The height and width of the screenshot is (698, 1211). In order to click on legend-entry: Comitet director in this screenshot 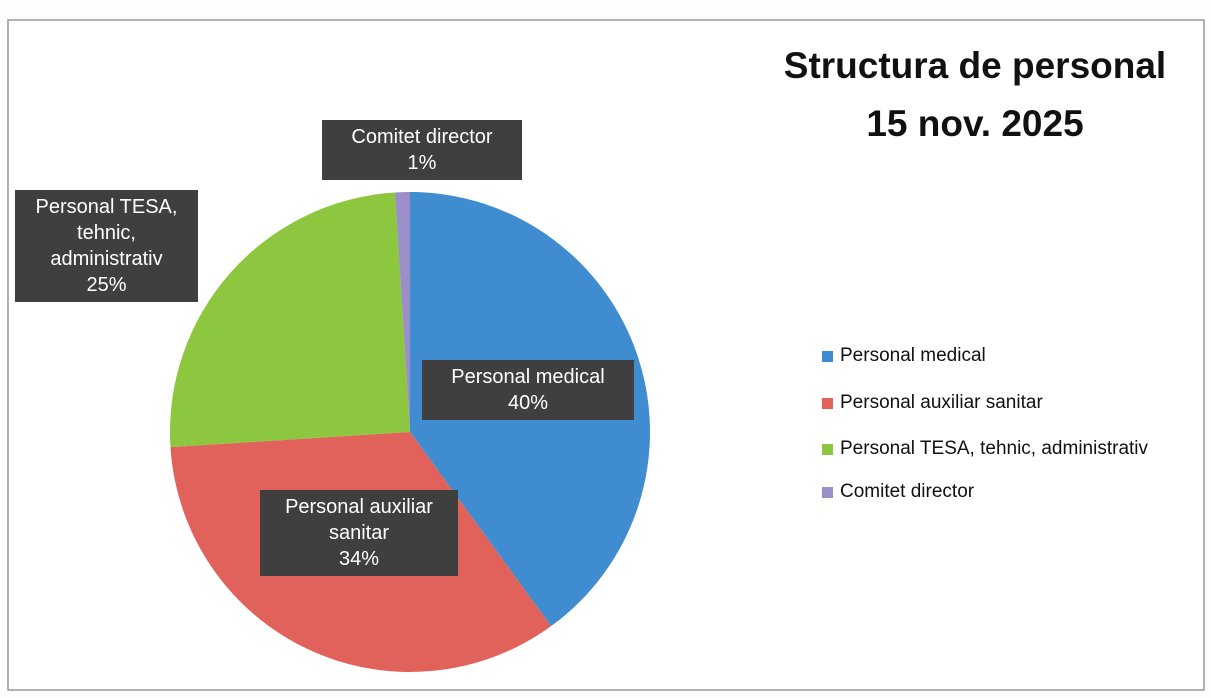, I will do `click(898, 492)`.